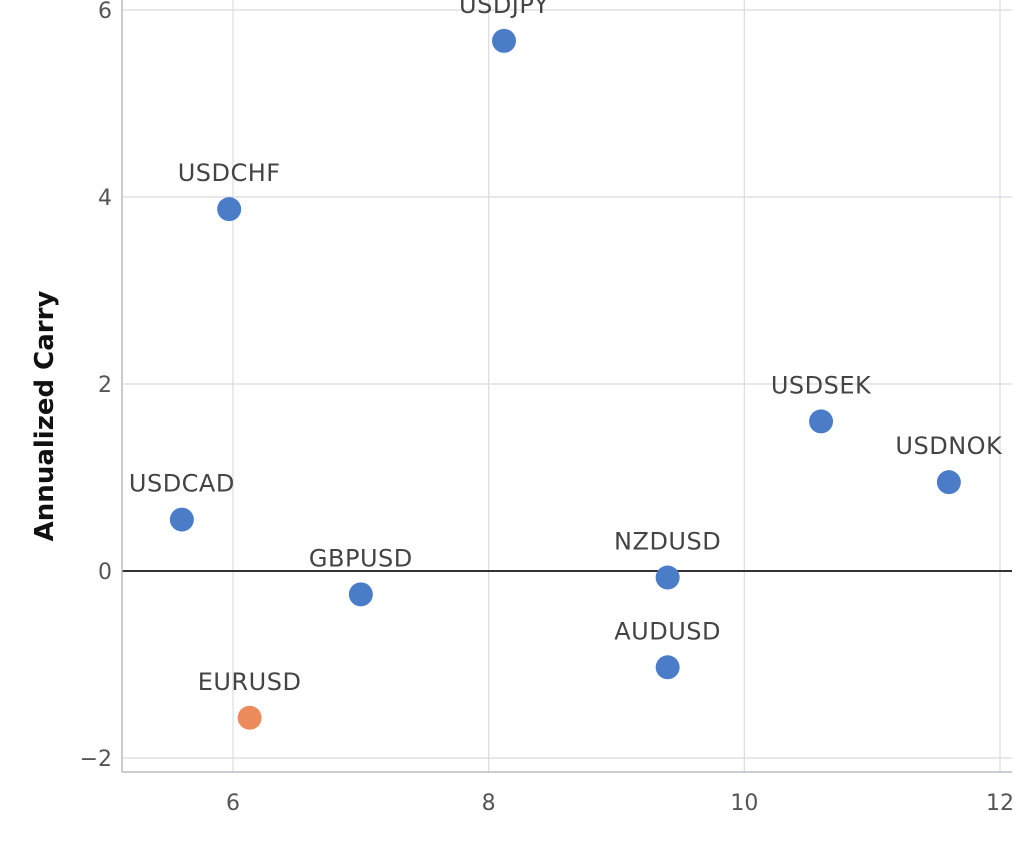 The width and height of the screenshot is (1028, 853). I want to click on point-label-audusd: AUDUSD, so click(667, 631).